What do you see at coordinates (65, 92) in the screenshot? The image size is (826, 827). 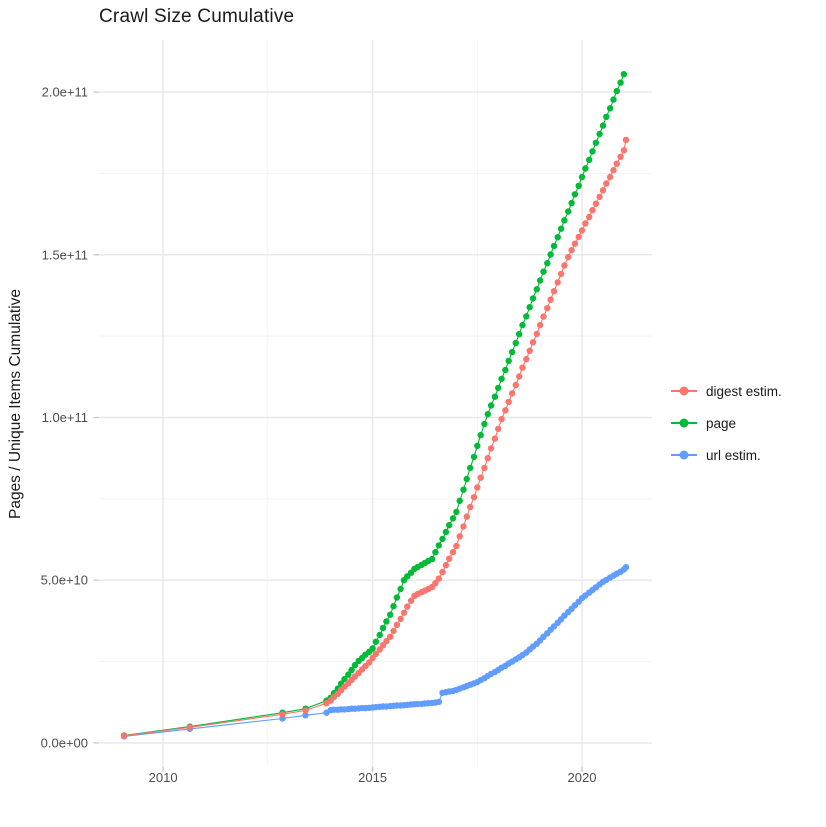 I see `y-tick-label: 2.0e+11` at bounding box center [65, 92].